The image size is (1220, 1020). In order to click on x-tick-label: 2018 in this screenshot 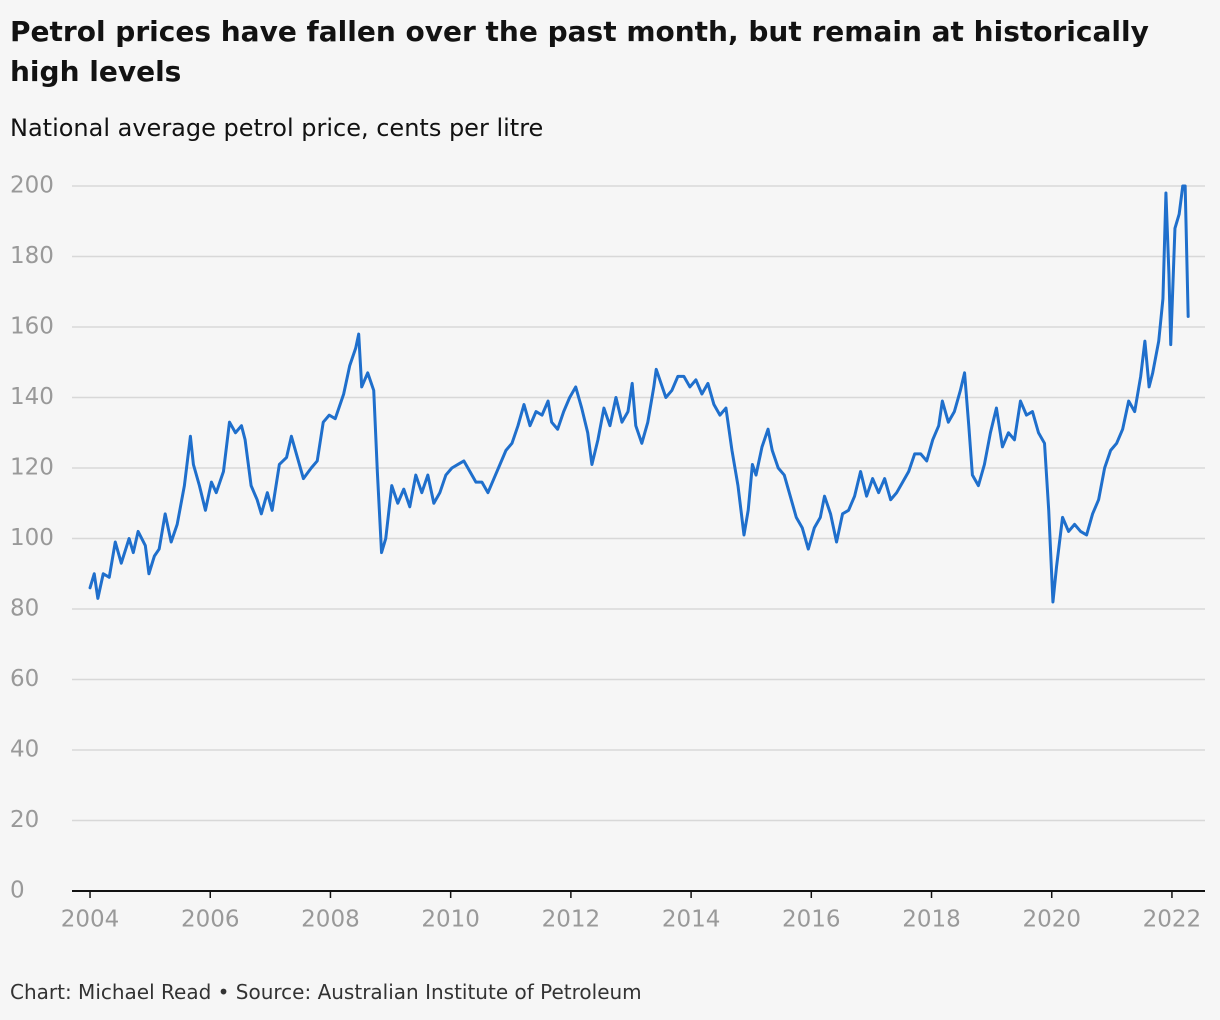, I will do `click(931, 920)`.